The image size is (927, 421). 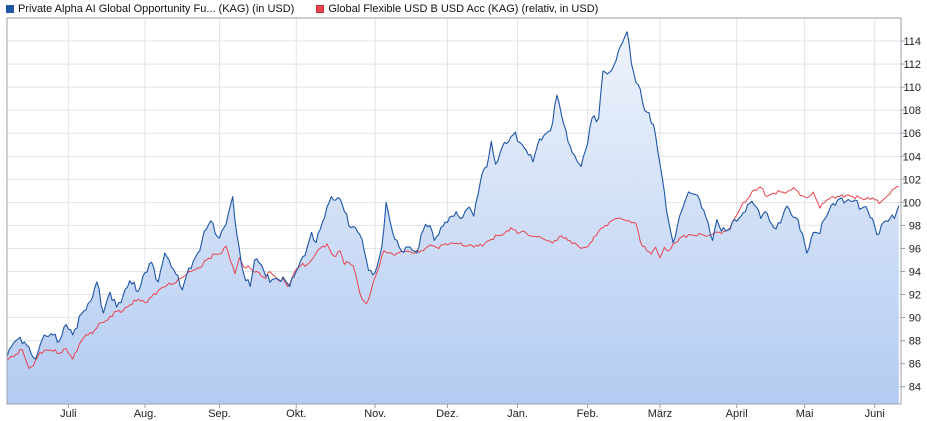 I want to click on y-tick-label: 106, so click(x=912, y=134).